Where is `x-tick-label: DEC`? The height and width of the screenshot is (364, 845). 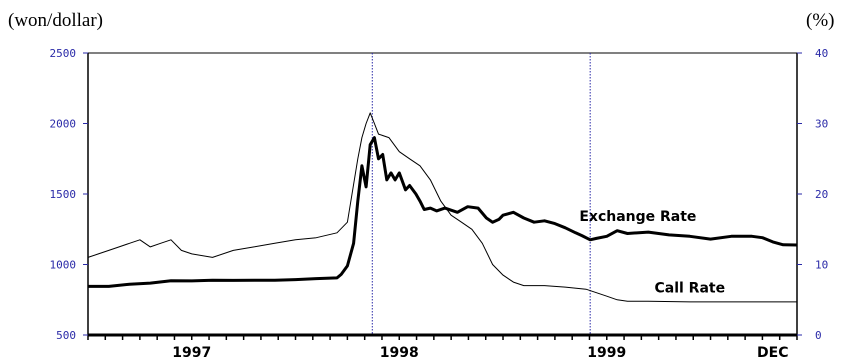 x-tick-label: DEC is located at coordinates (772, 353).